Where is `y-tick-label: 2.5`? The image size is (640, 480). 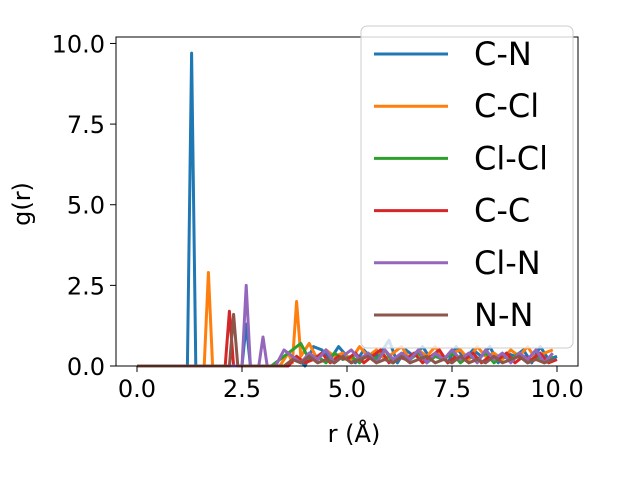
y-tick-label: 2.5 is located at coordinates (86, 286).